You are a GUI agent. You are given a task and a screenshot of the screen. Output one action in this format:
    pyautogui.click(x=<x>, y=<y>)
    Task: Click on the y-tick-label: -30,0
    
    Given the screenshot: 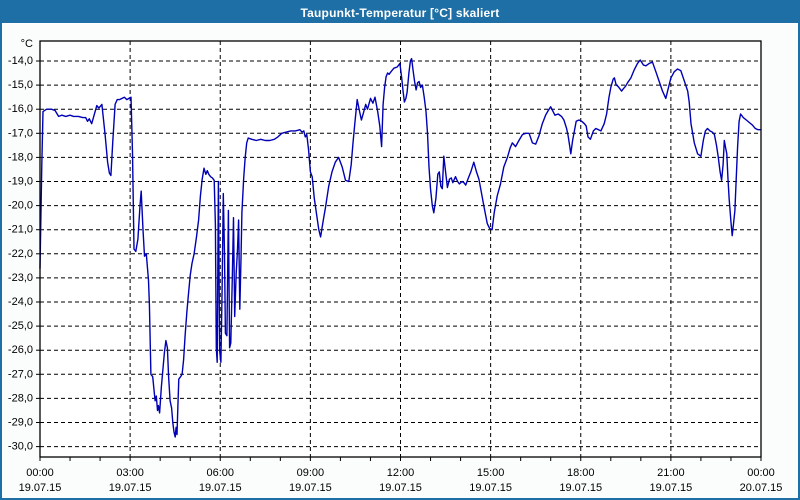 What is the action you would take?
    pyautogui.click(x=20, y=447)
    